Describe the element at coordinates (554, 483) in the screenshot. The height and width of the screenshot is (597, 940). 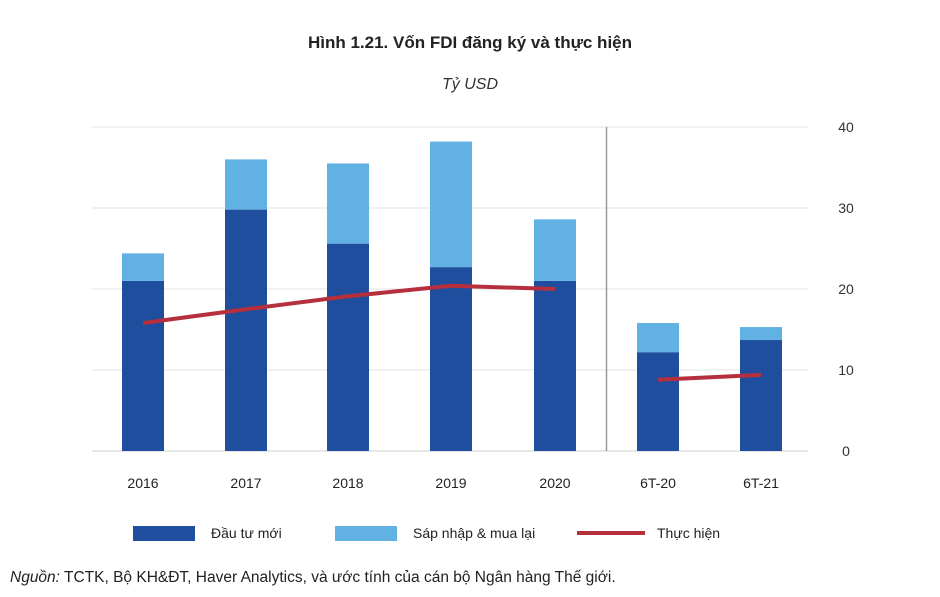
I see `x-tick-label-2020: 2020` at that location.